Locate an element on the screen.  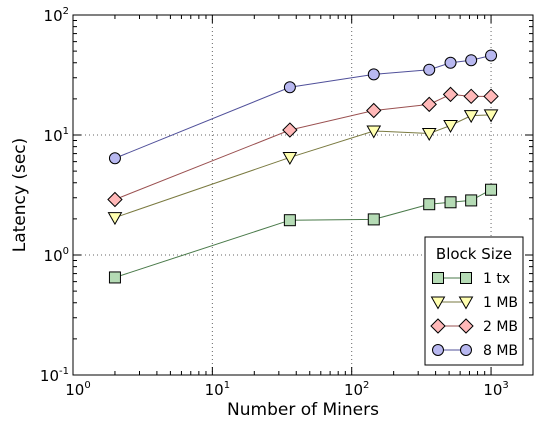
y-tick-label: 10⁻¹ is located at coordinates (54, 375).